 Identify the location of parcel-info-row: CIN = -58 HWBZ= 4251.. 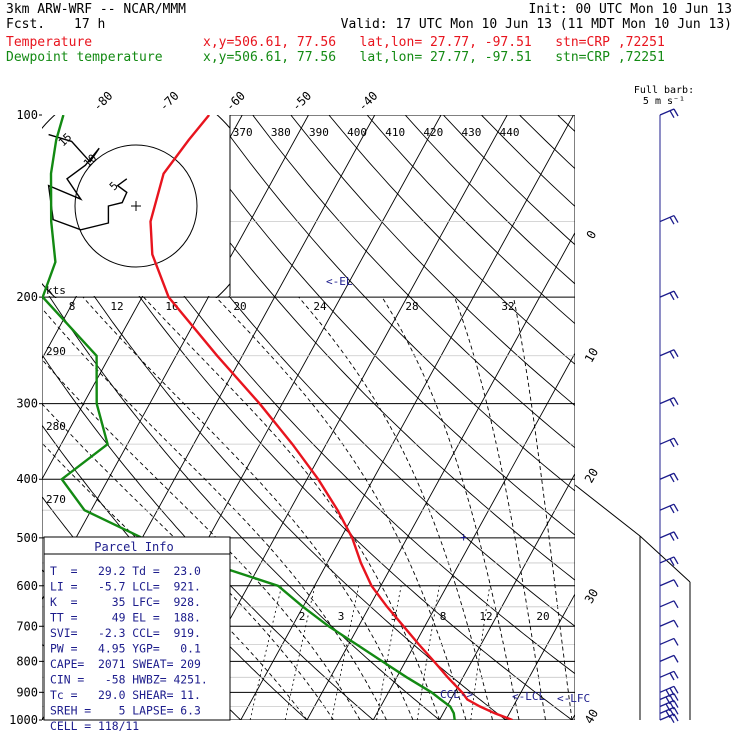
(129, 680).